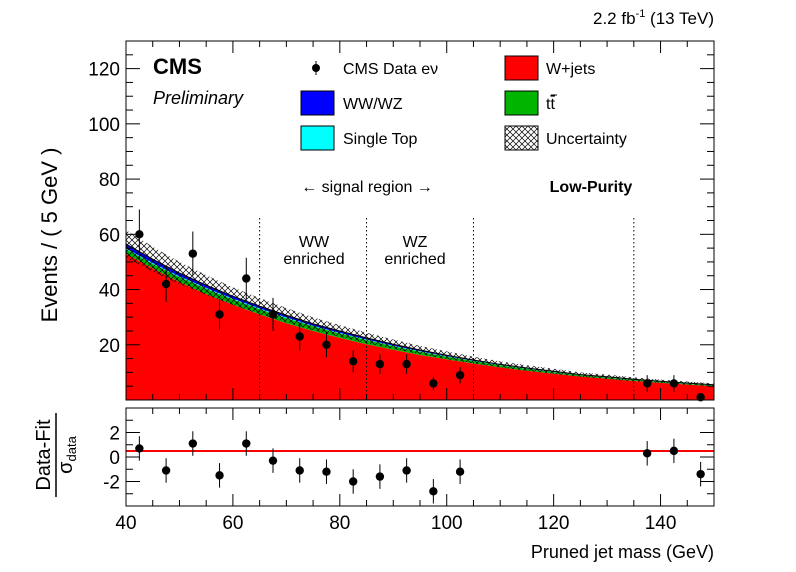 This screenshot has width=796, height=572. Describe the element at coordinates (420, 467) in the screenshot. I see `pull-points` at that location.